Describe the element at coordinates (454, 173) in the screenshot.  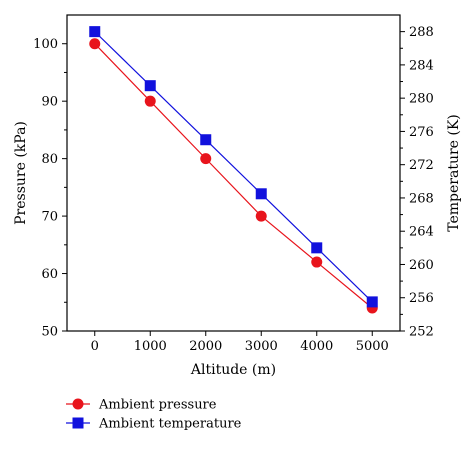
I see `y-right-axis-label: Temperature (K)` at that location.